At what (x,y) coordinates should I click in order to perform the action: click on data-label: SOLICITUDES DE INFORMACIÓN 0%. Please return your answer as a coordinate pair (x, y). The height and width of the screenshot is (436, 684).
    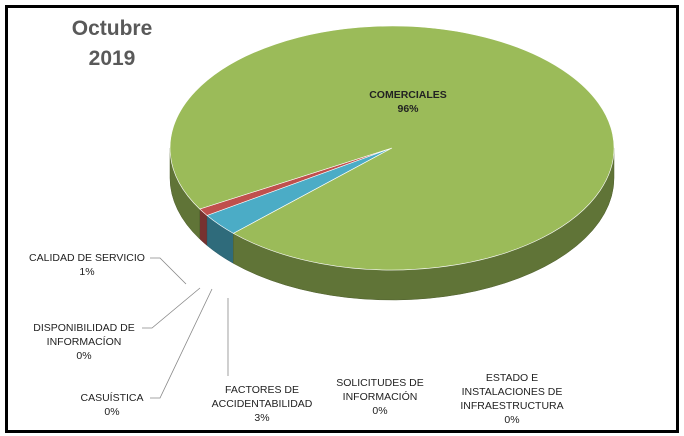
    Looking at the image, I should click on (380, 397).